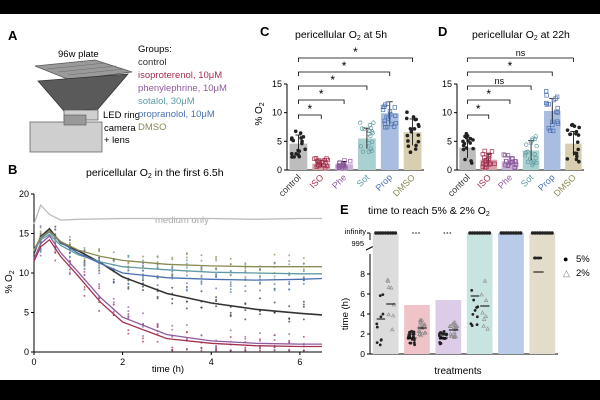  What do you see at coordinates (182, 220) in the screenshot?
I see `medium-only-label: medium only` at bounding box center [182, 220].